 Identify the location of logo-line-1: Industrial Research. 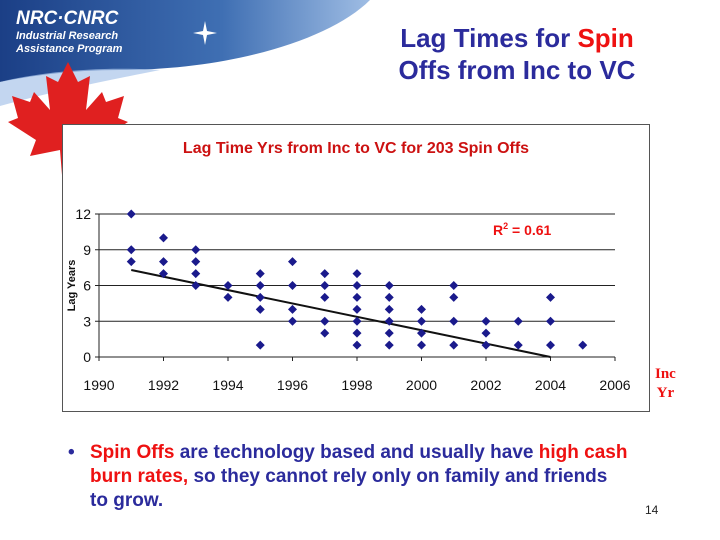
(67, 36).